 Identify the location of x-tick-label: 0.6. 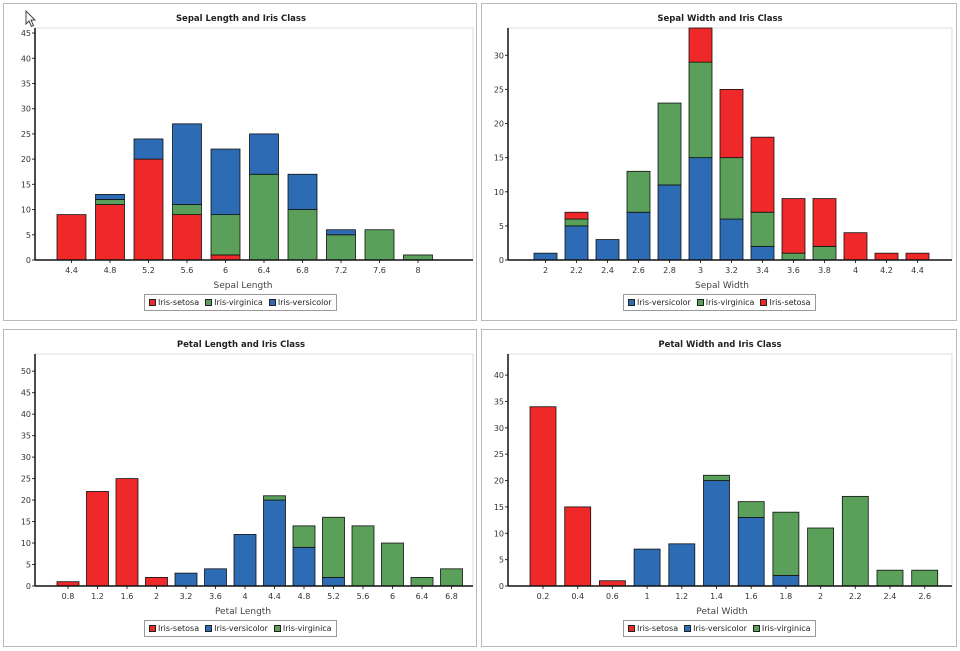
(612, 596).